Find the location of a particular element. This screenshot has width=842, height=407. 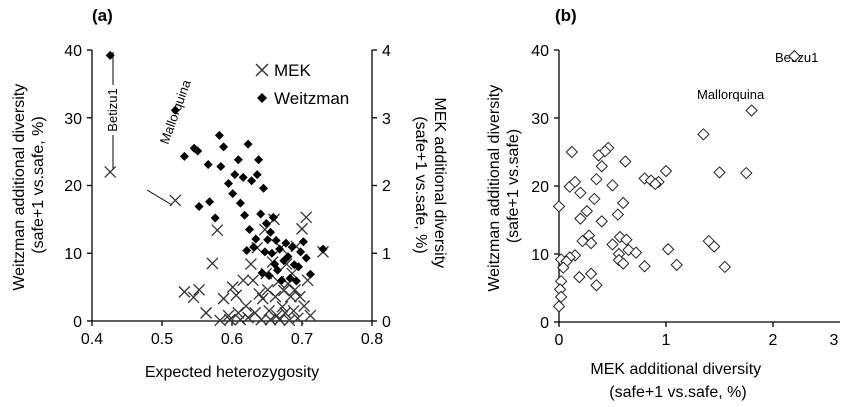

panel-b-label: (b) is located at coordinates (566, 15).